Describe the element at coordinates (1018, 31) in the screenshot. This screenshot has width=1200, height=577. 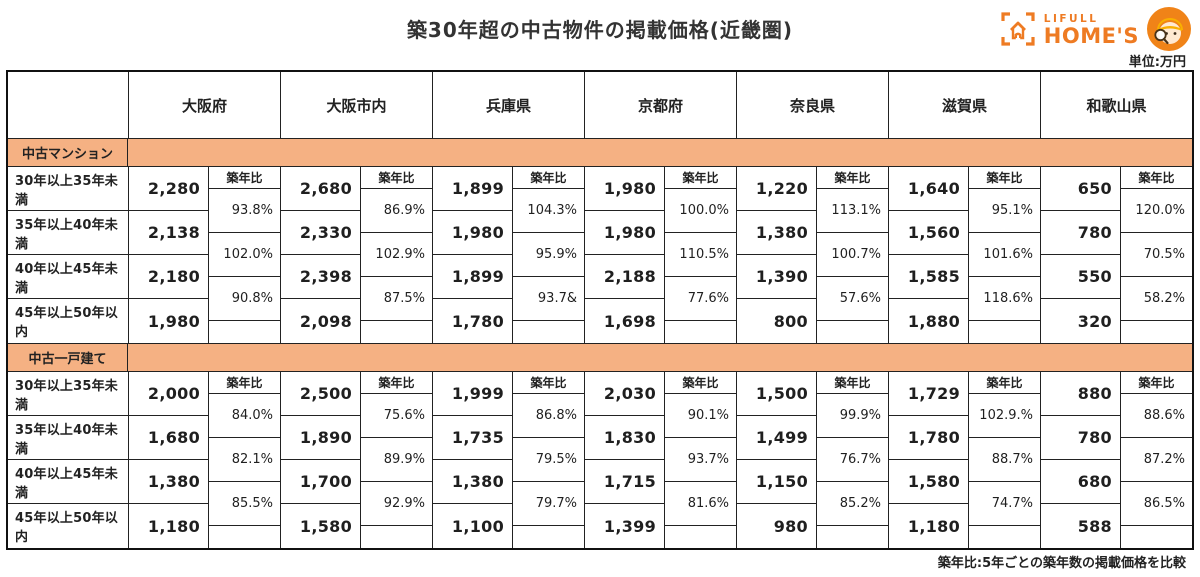
I see `house-brackets-icon` at that location.